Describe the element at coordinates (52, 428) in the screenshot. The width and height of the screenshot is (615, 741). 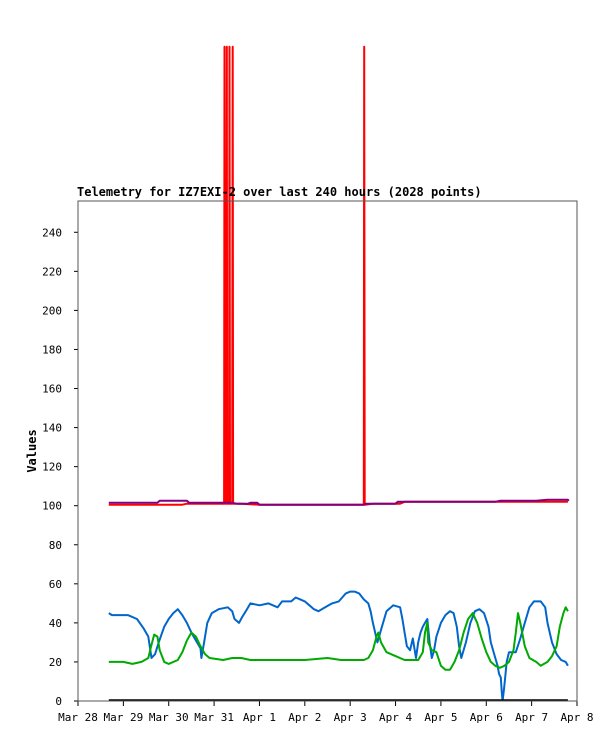
I see `y-tick-label: 140` at that location.